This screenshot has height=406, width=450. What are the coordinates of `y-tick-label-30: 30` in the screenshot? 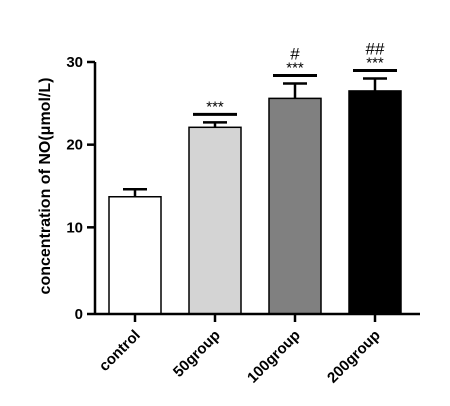 It's located at (74, 62).